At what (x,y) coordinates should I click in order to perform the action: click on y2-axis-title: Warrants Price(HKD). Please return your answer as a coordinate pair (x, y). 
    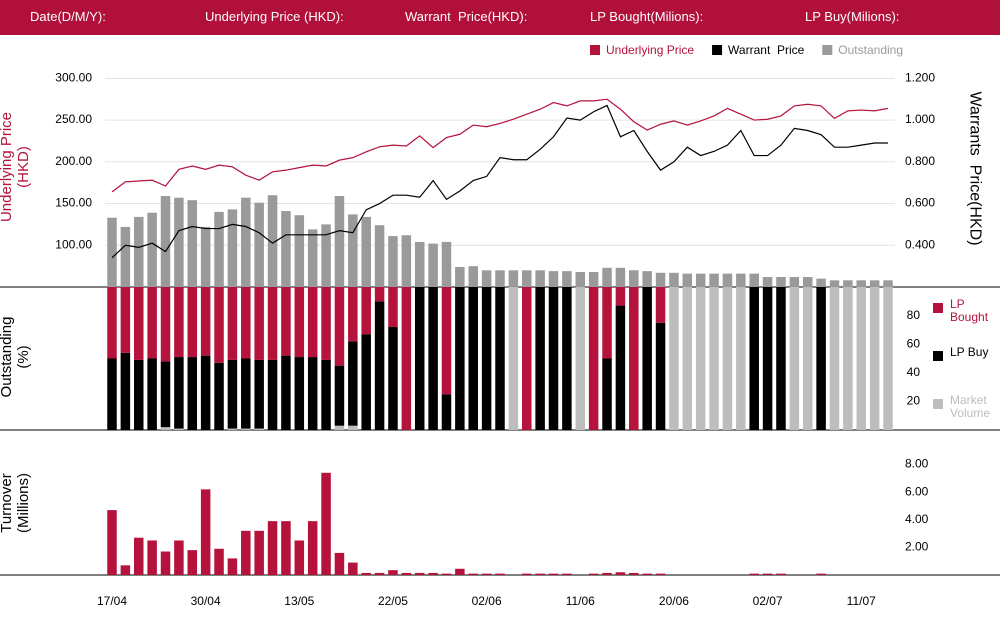
    Looking at the image, I should click on (975, 168).